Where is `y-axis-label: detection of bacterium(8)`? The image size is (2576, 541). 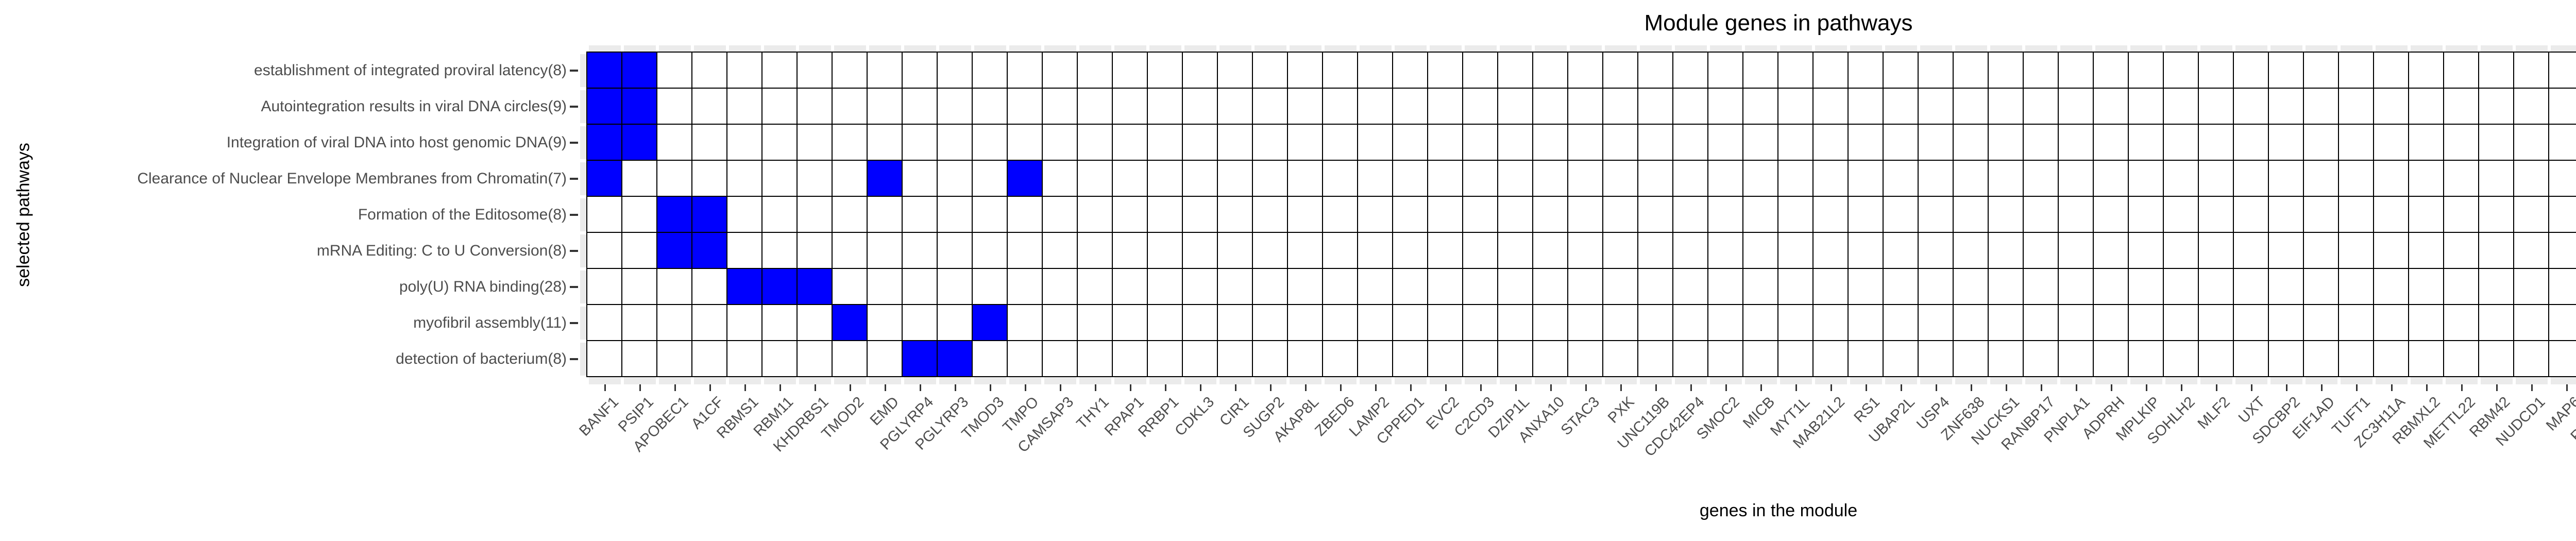 y-axis-label: detection of bacterium(8) is located at coordinates (481, 358).